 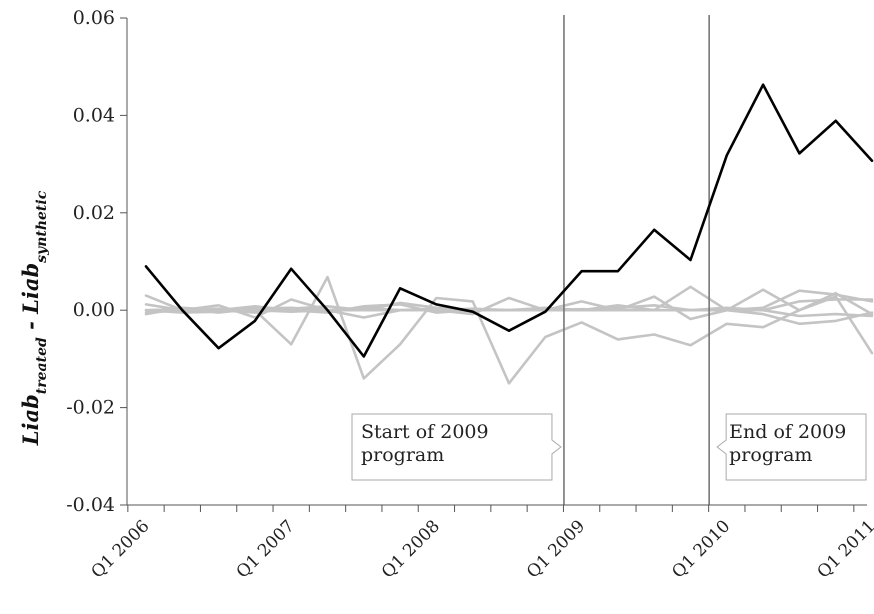 What do you see at coordinates (701, 549) in the screenshot?
I see `x-tick-label: Q1 2010` at bounding box center [701, 549].